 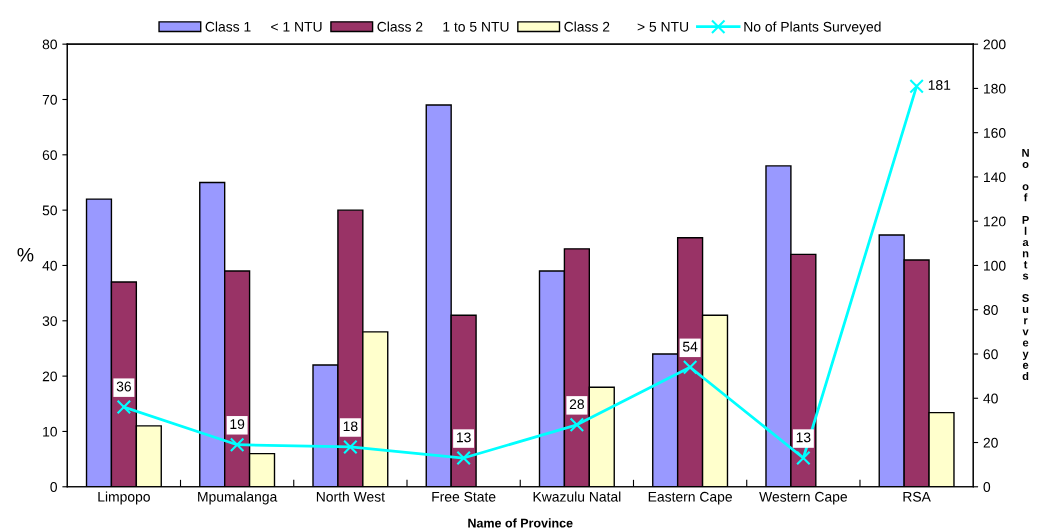 I want to click on legend-label: Class 2 > 5 NTU, so click(x=626, y=26).